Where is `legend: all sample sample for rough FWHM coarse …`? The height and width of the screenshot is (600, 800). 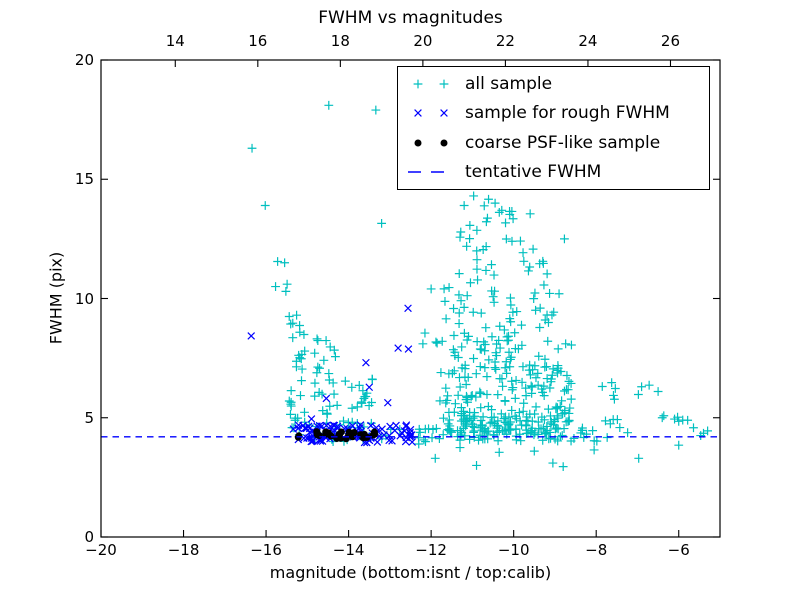
legend: all sample sample for rough FWHM coarse … is located at coordinates (553, 128).